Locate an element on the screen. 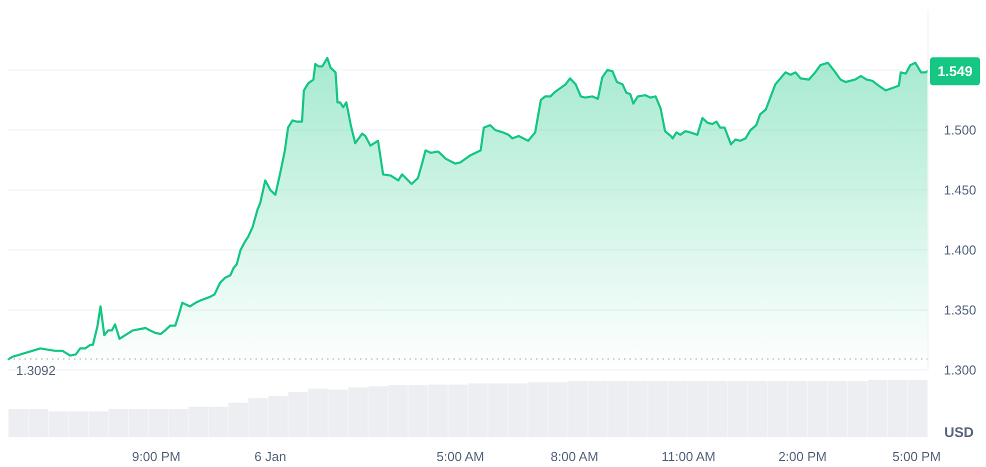 The width and height of the screenshot is (986, 467). x-tick-label: 6 Jan is located at coordinates (270, 456).